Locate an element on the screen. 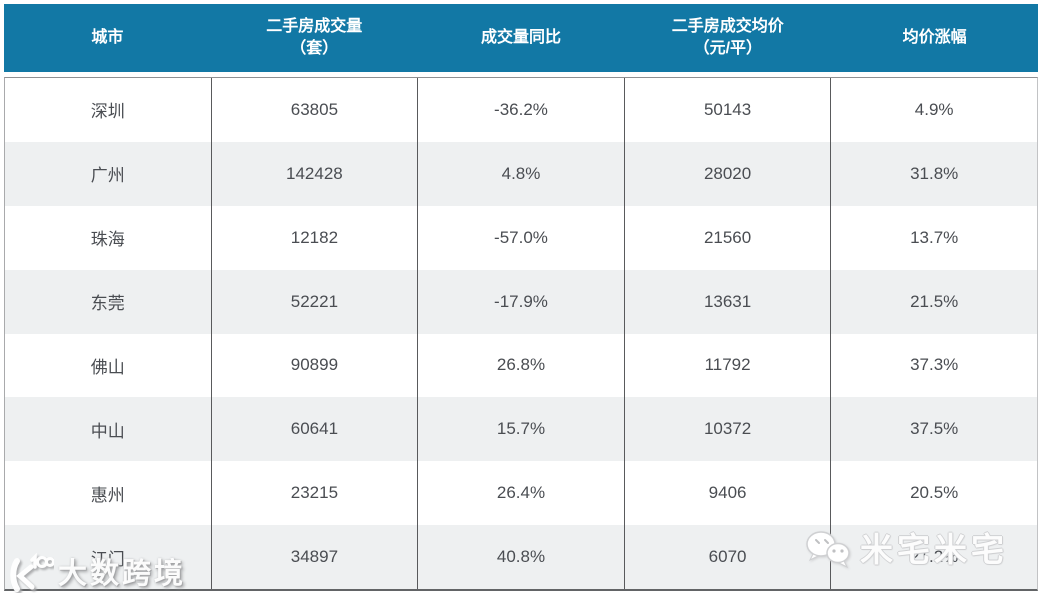 The height and width of the screenshot is (596, 1044). cell-price-change: 13.7% is located at coordinates (933, 237).